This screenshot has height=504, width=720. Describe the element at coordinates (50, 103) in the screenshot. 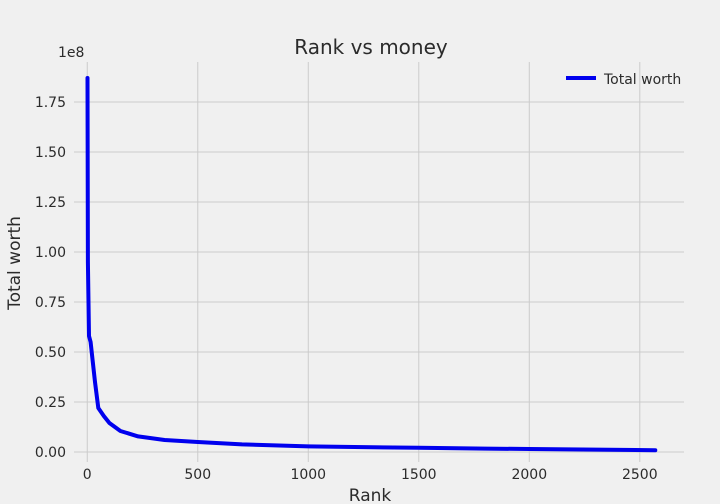

I see `y-tick-label: 1.75` at that location.